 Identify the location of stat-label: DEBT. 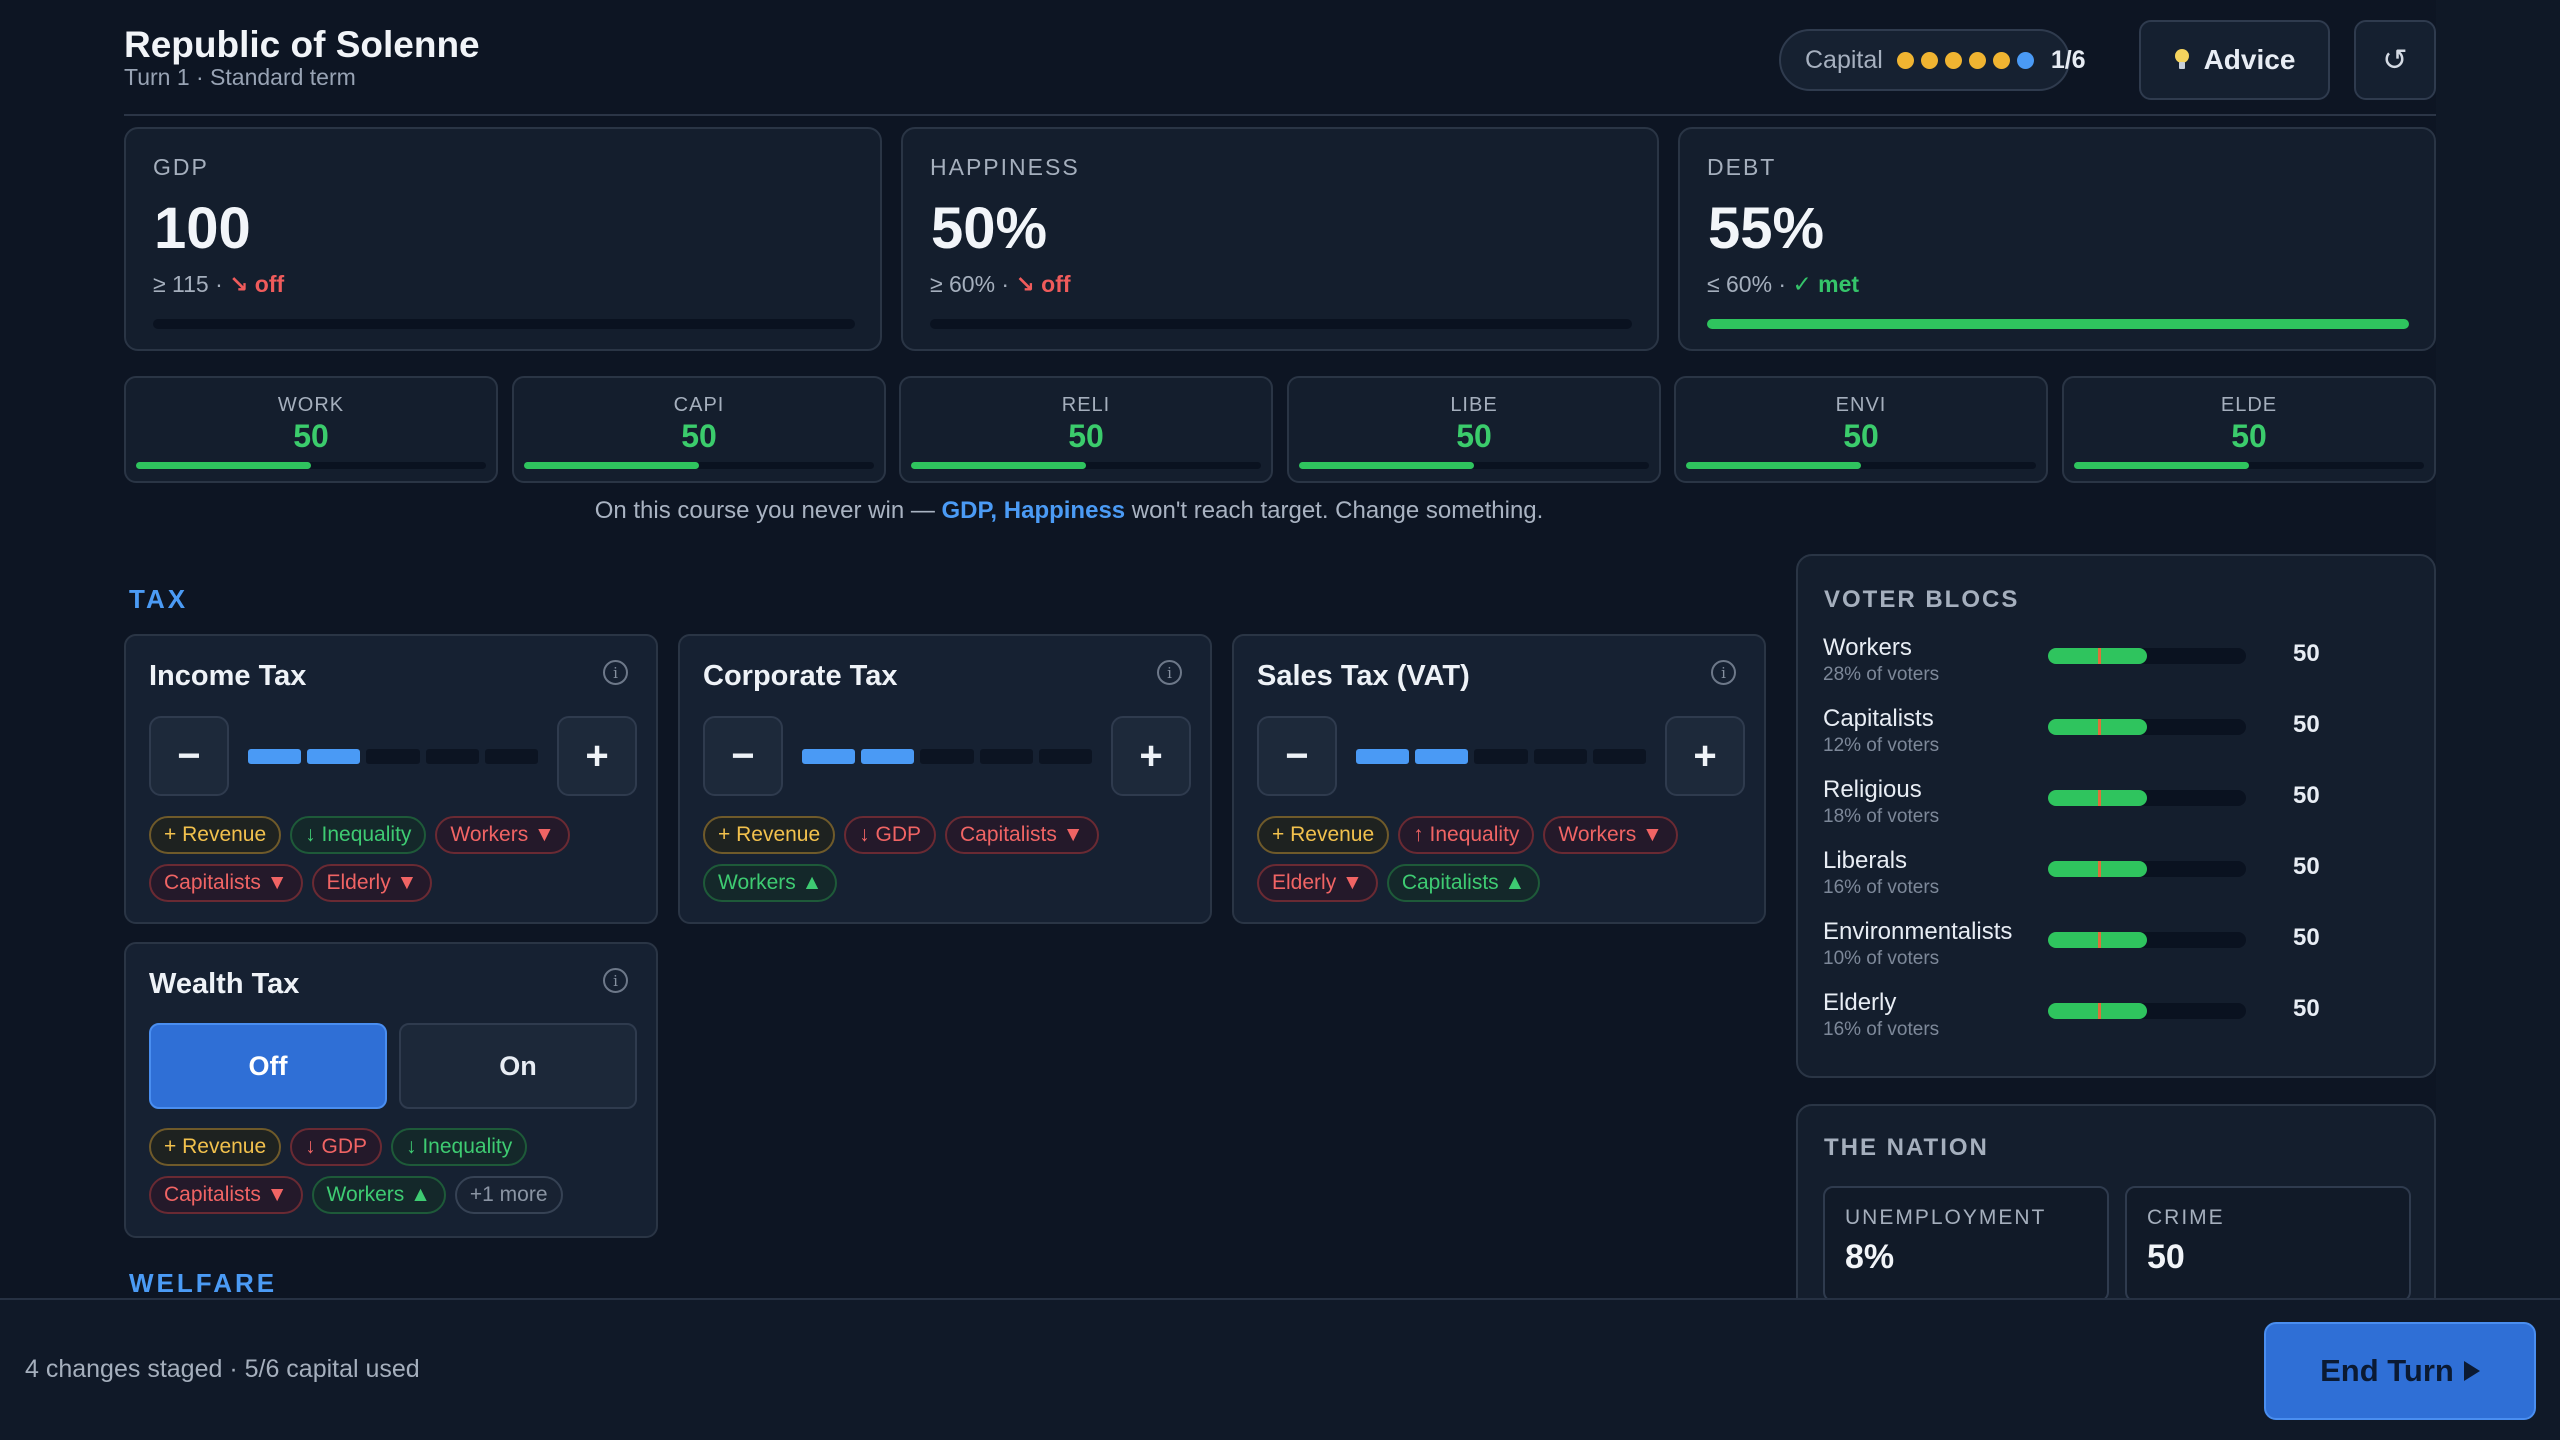
(1742, 167).